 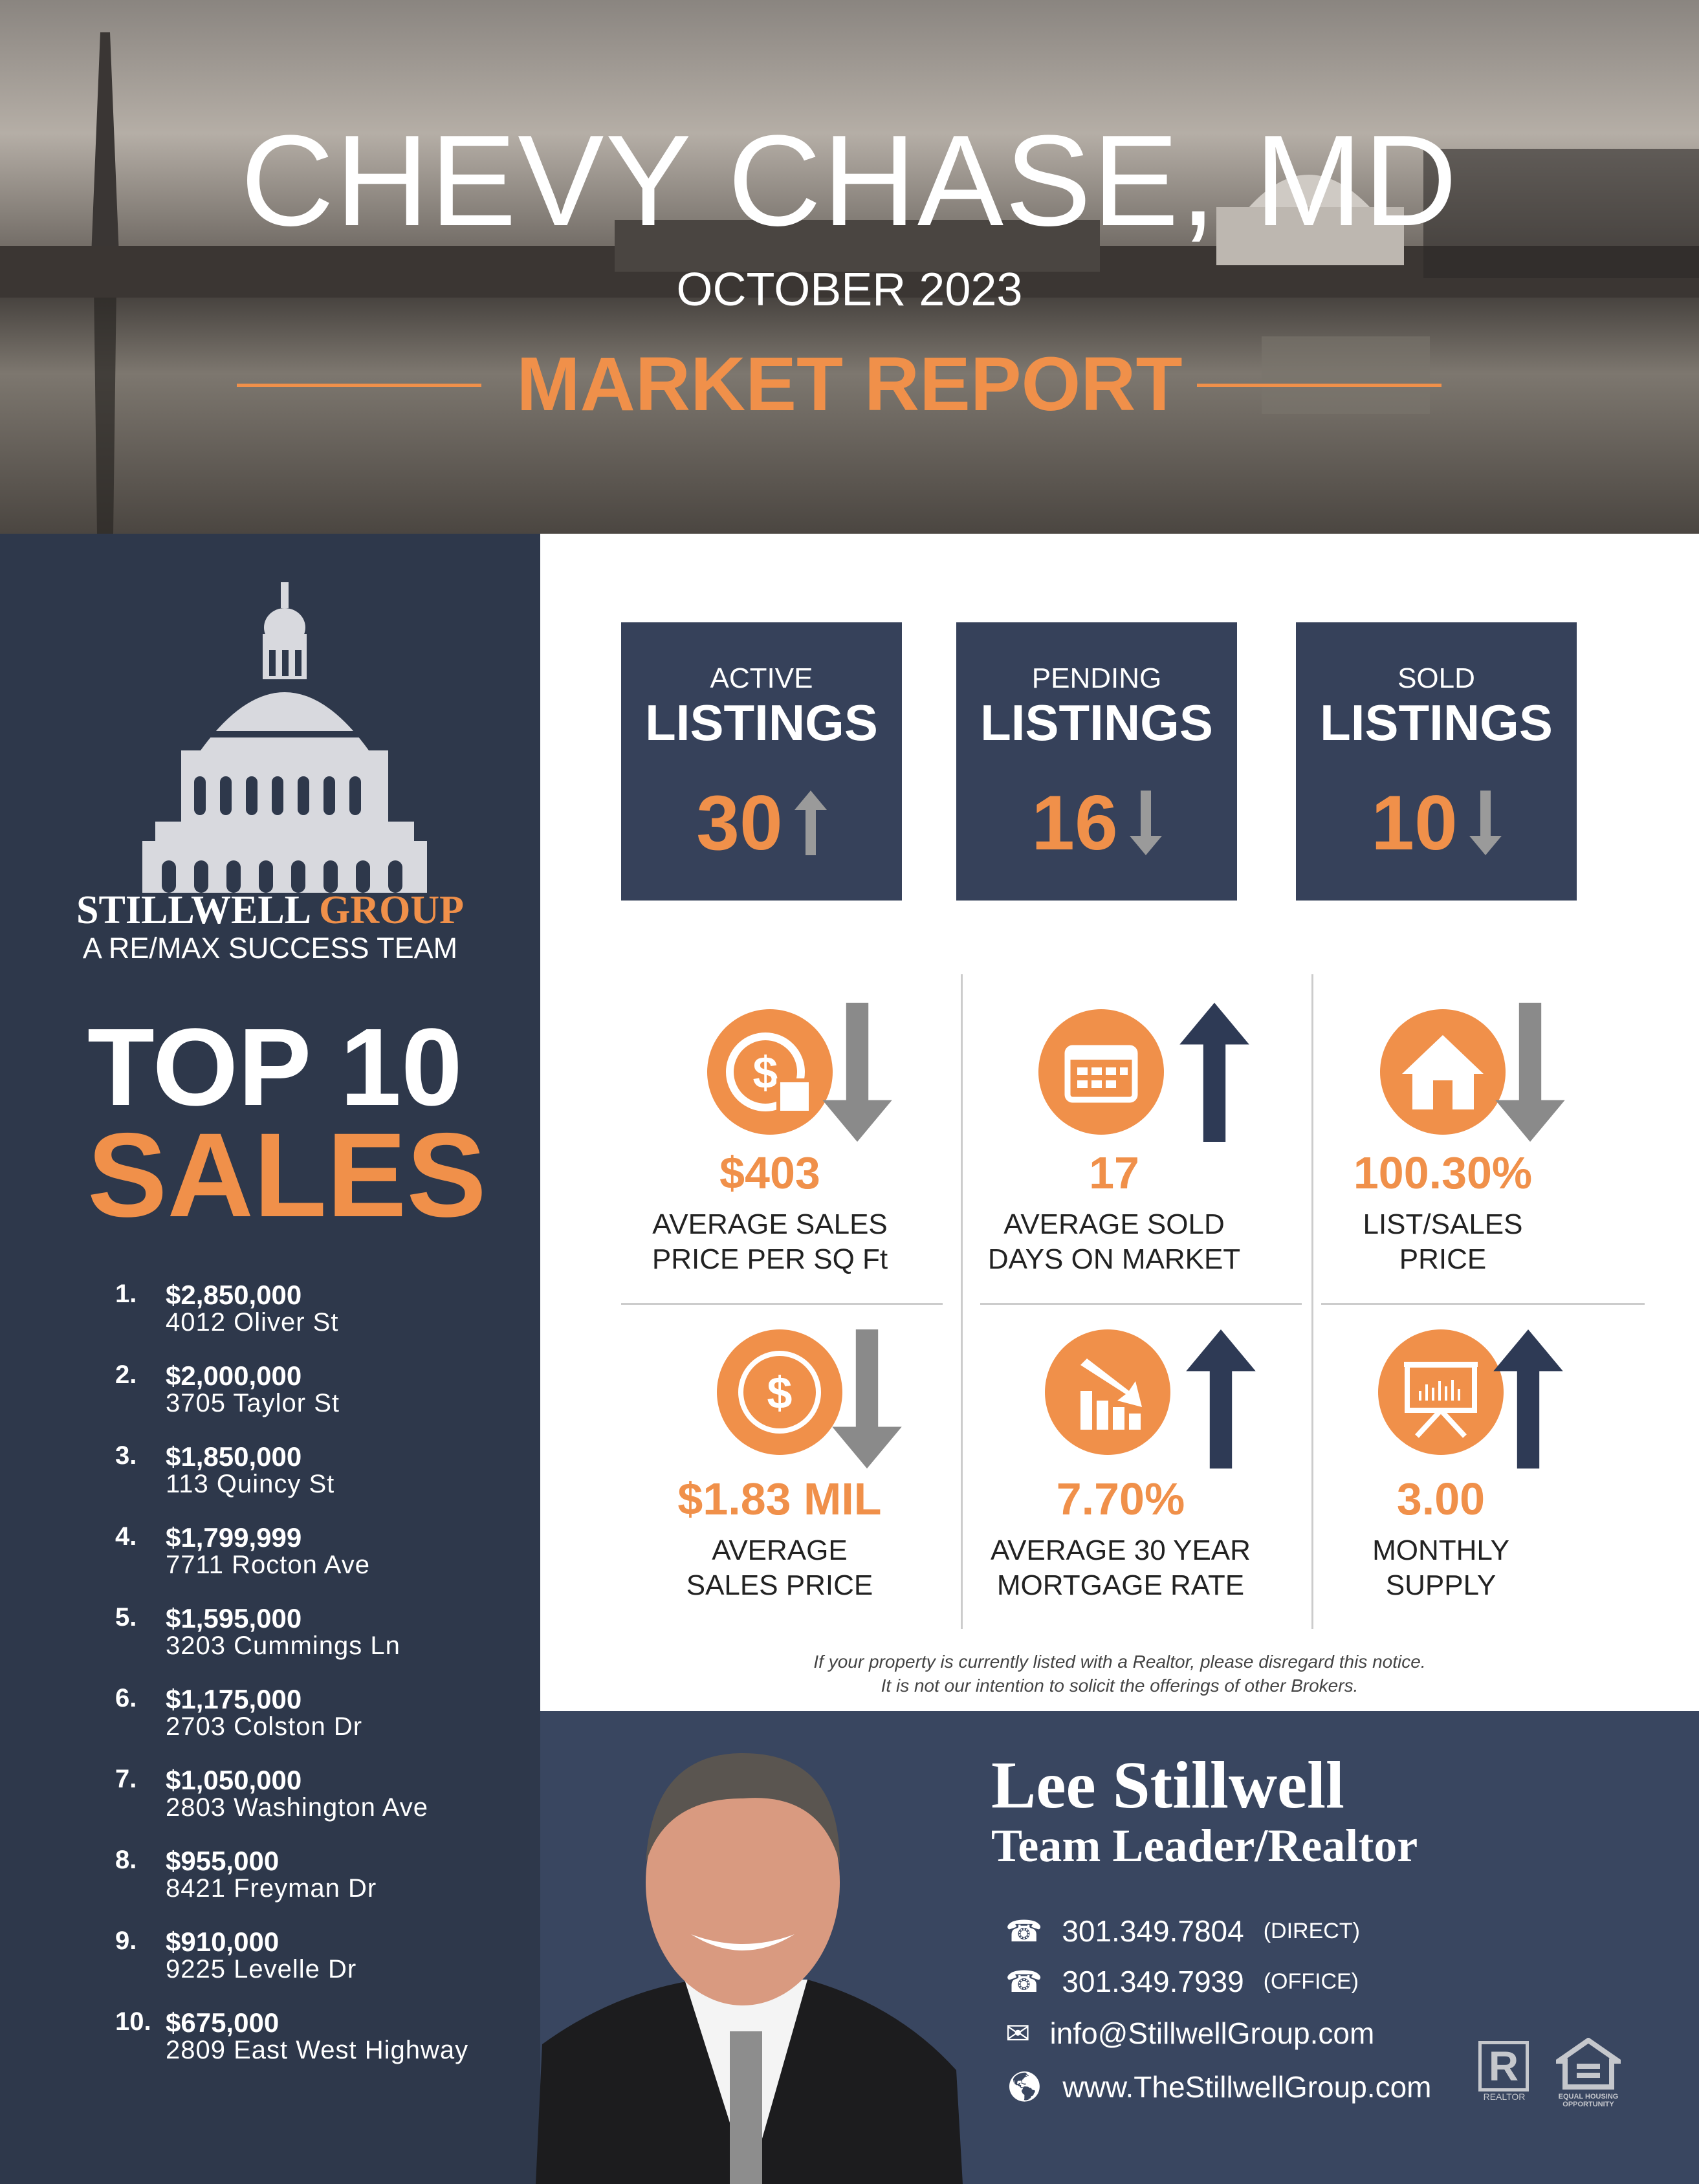 I want to click on agent-name: Lee Stillwell, so click(x=1167, y=1785).